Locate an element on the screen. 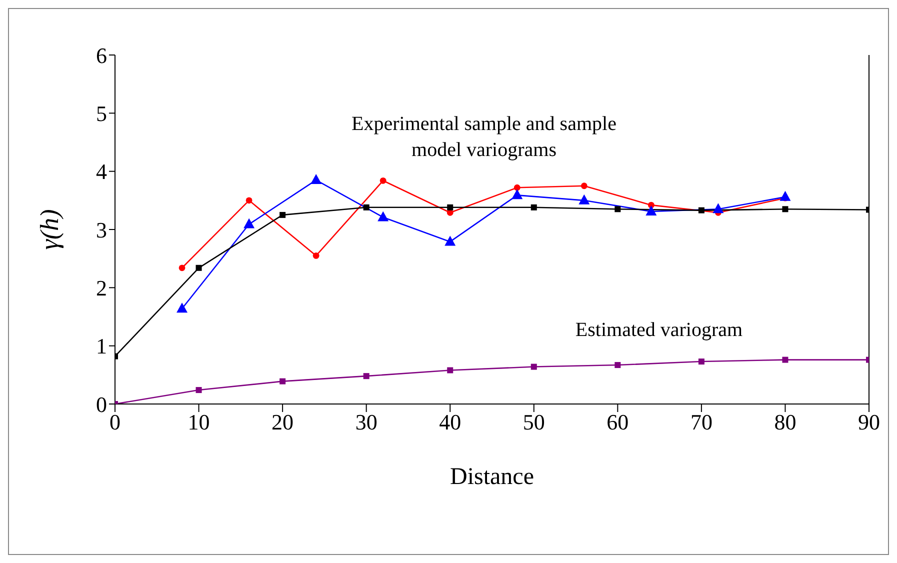  x-tick-label: 80 is located at coordinates (785, 422).